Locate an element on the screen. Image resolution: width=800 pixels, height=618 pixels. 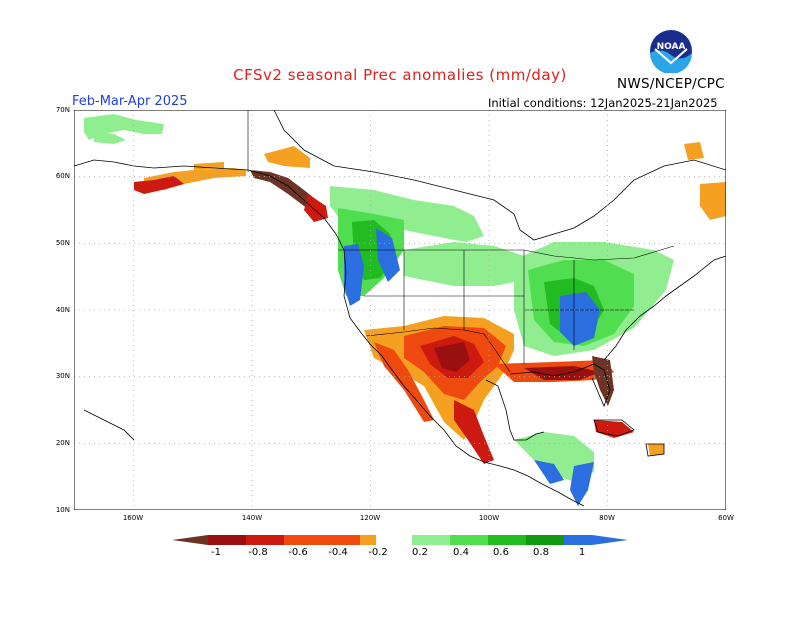
colorbar-label-pos08: 0.8 is located at coordinates (541, 552).